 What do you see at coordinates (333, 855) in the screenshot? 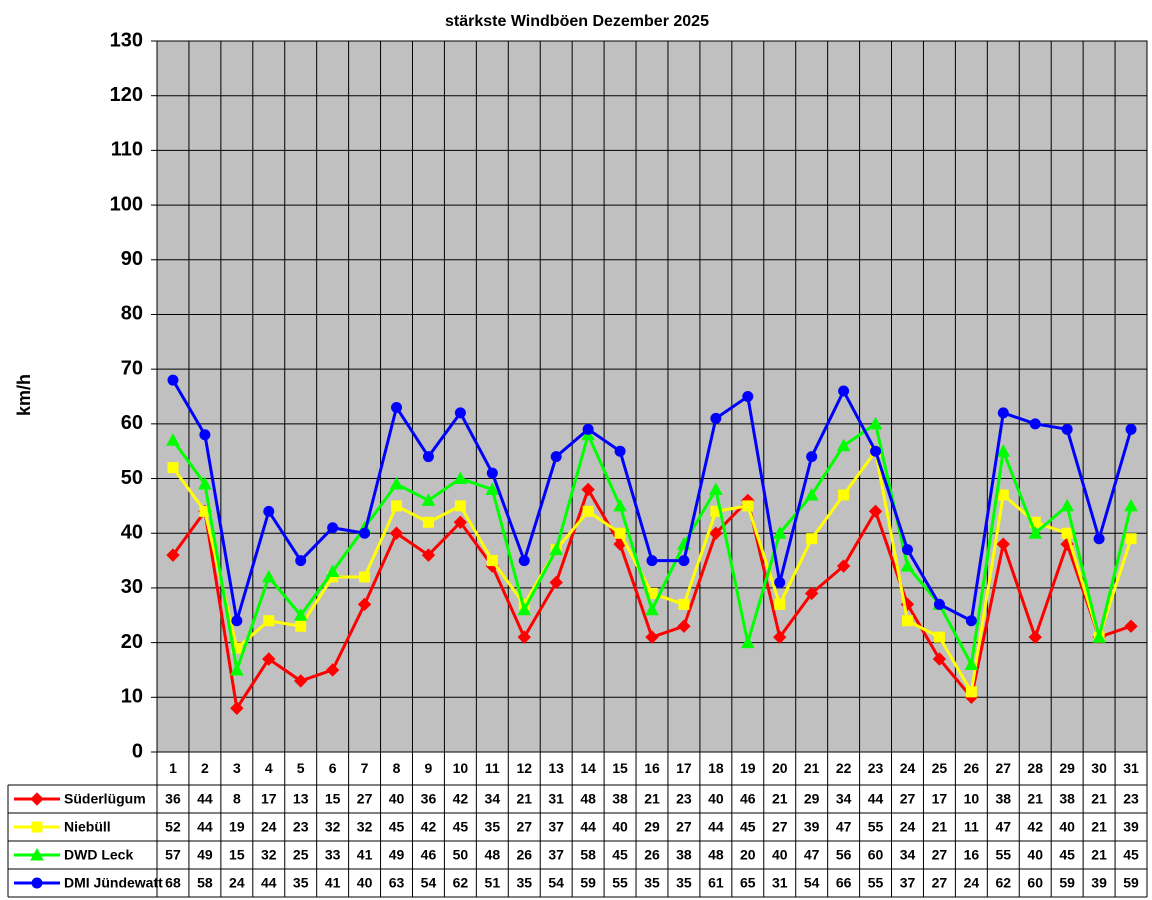
I see `table-value: 33` at bounding box center [333, 855].